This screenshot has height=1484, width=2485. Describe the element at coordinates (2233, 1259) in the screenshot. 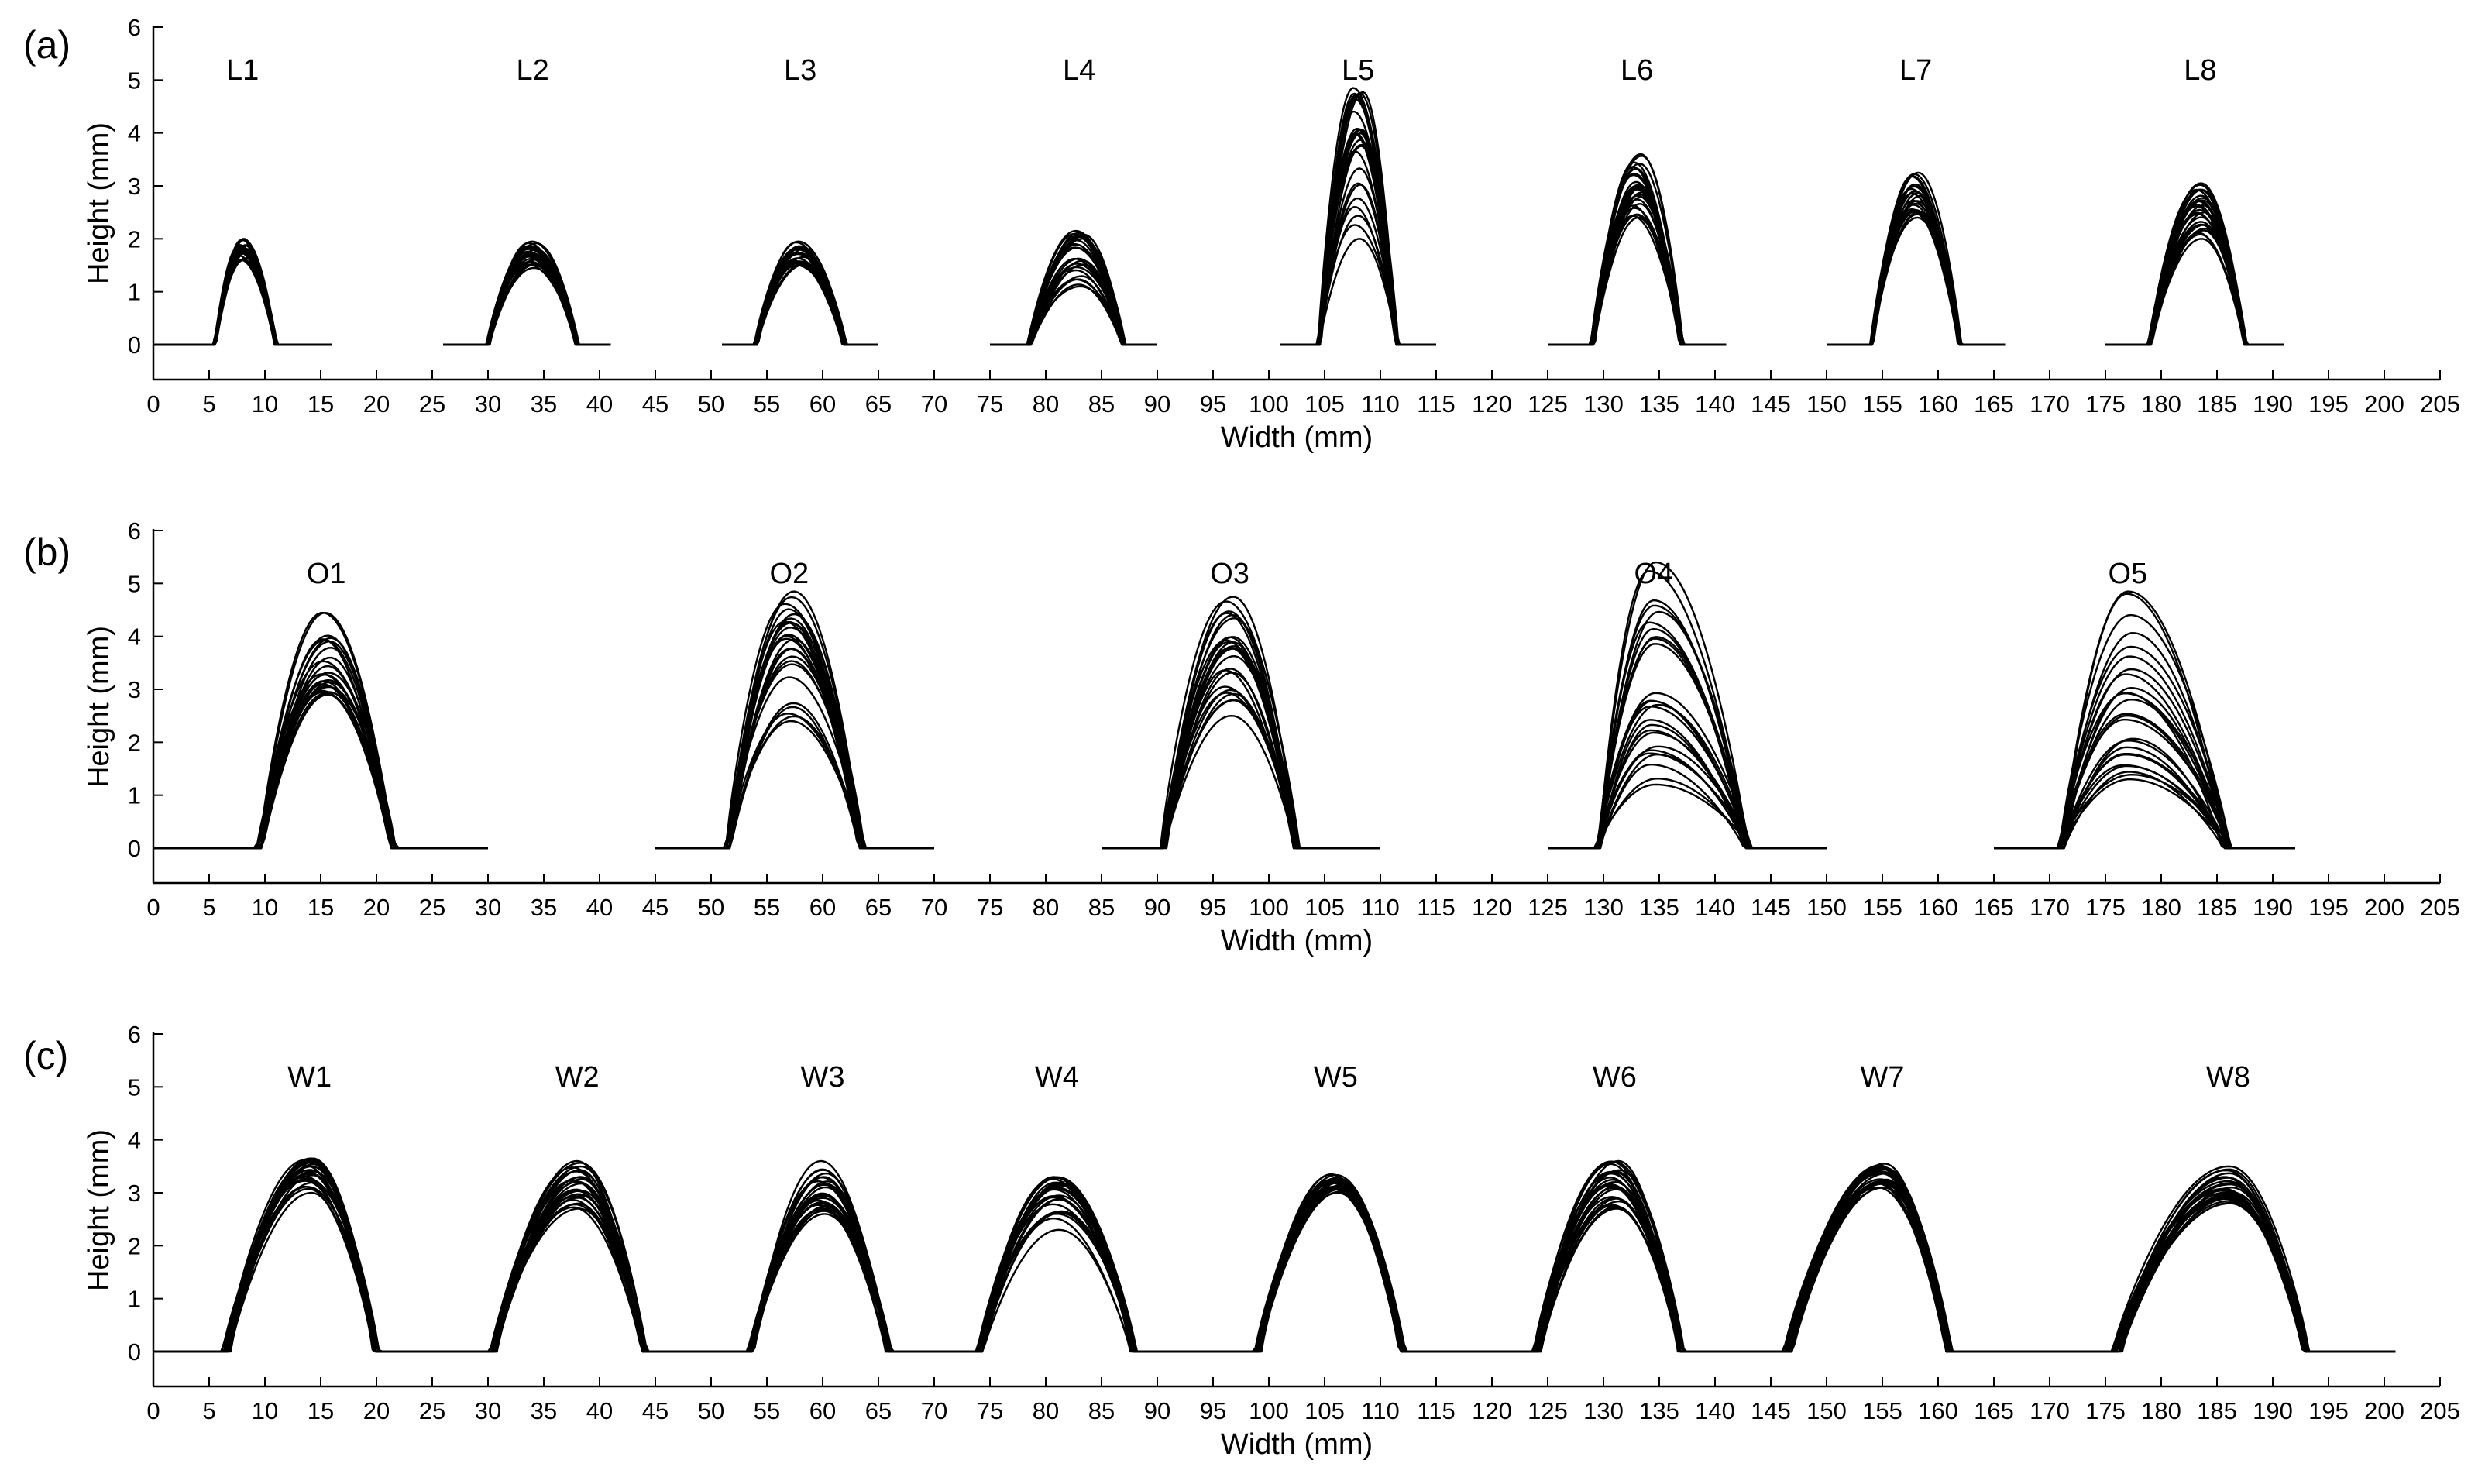

I see `profile-group-w8` at that location.